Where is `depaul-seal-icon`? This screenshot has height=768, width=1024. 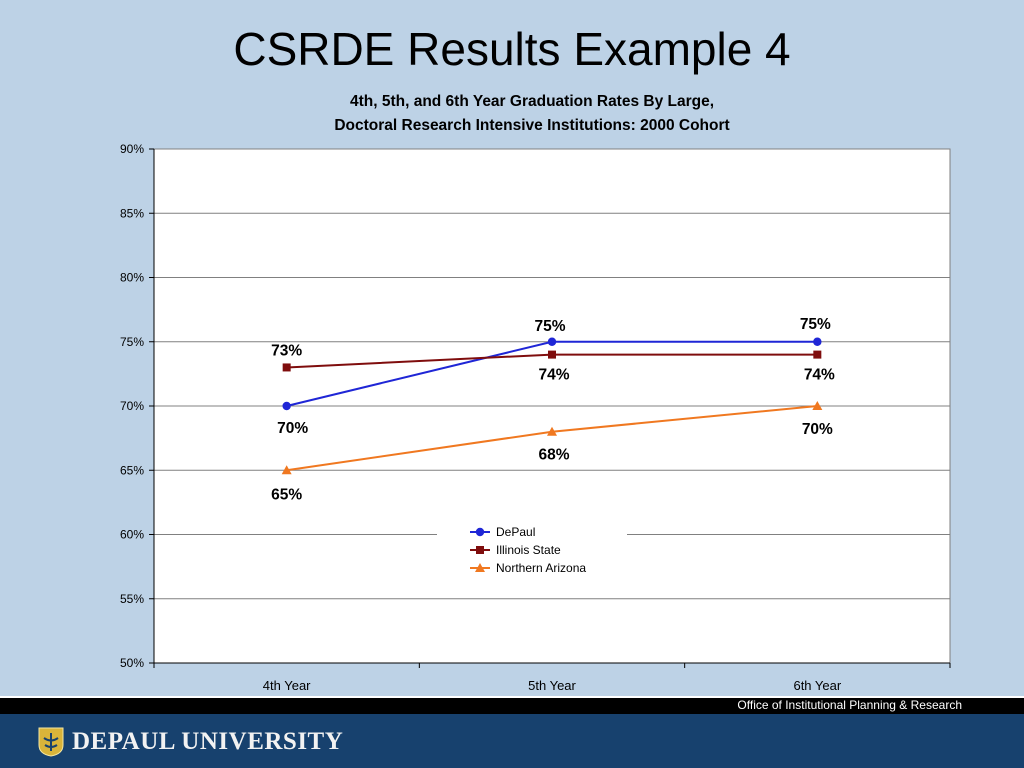
depaul-seal-icon is located at coordinates (51, 742).